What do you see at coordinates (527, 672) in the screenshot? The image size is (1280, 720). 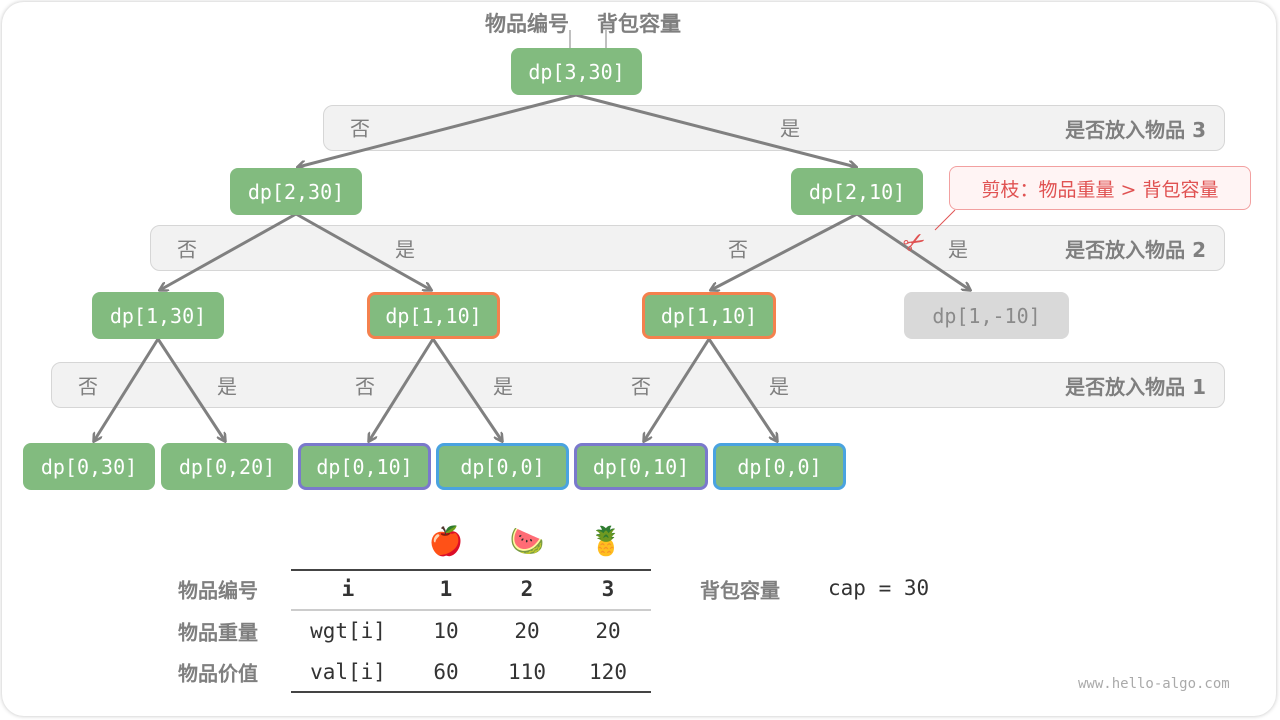 I see `table-cell: 110` at bounding box center [527, 672].